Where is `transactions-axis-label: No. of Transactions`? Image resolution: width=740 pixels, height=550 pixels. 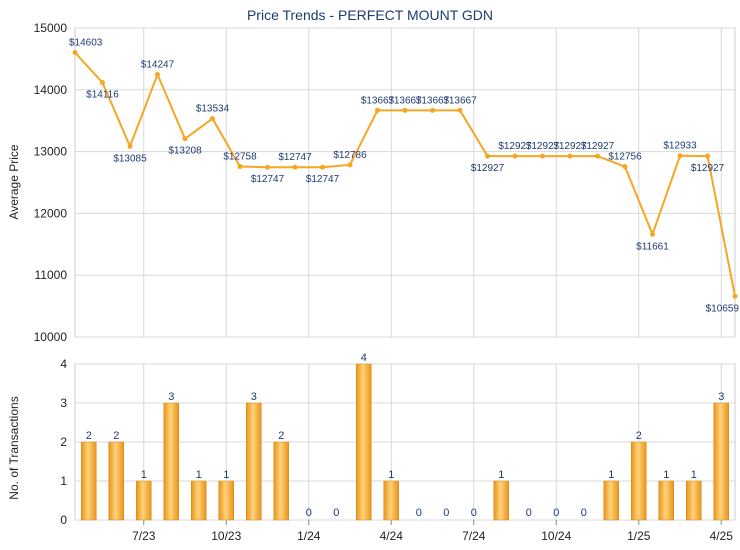
transactions-axis-label: No. of Transactions is located at coordinates (14, 447).